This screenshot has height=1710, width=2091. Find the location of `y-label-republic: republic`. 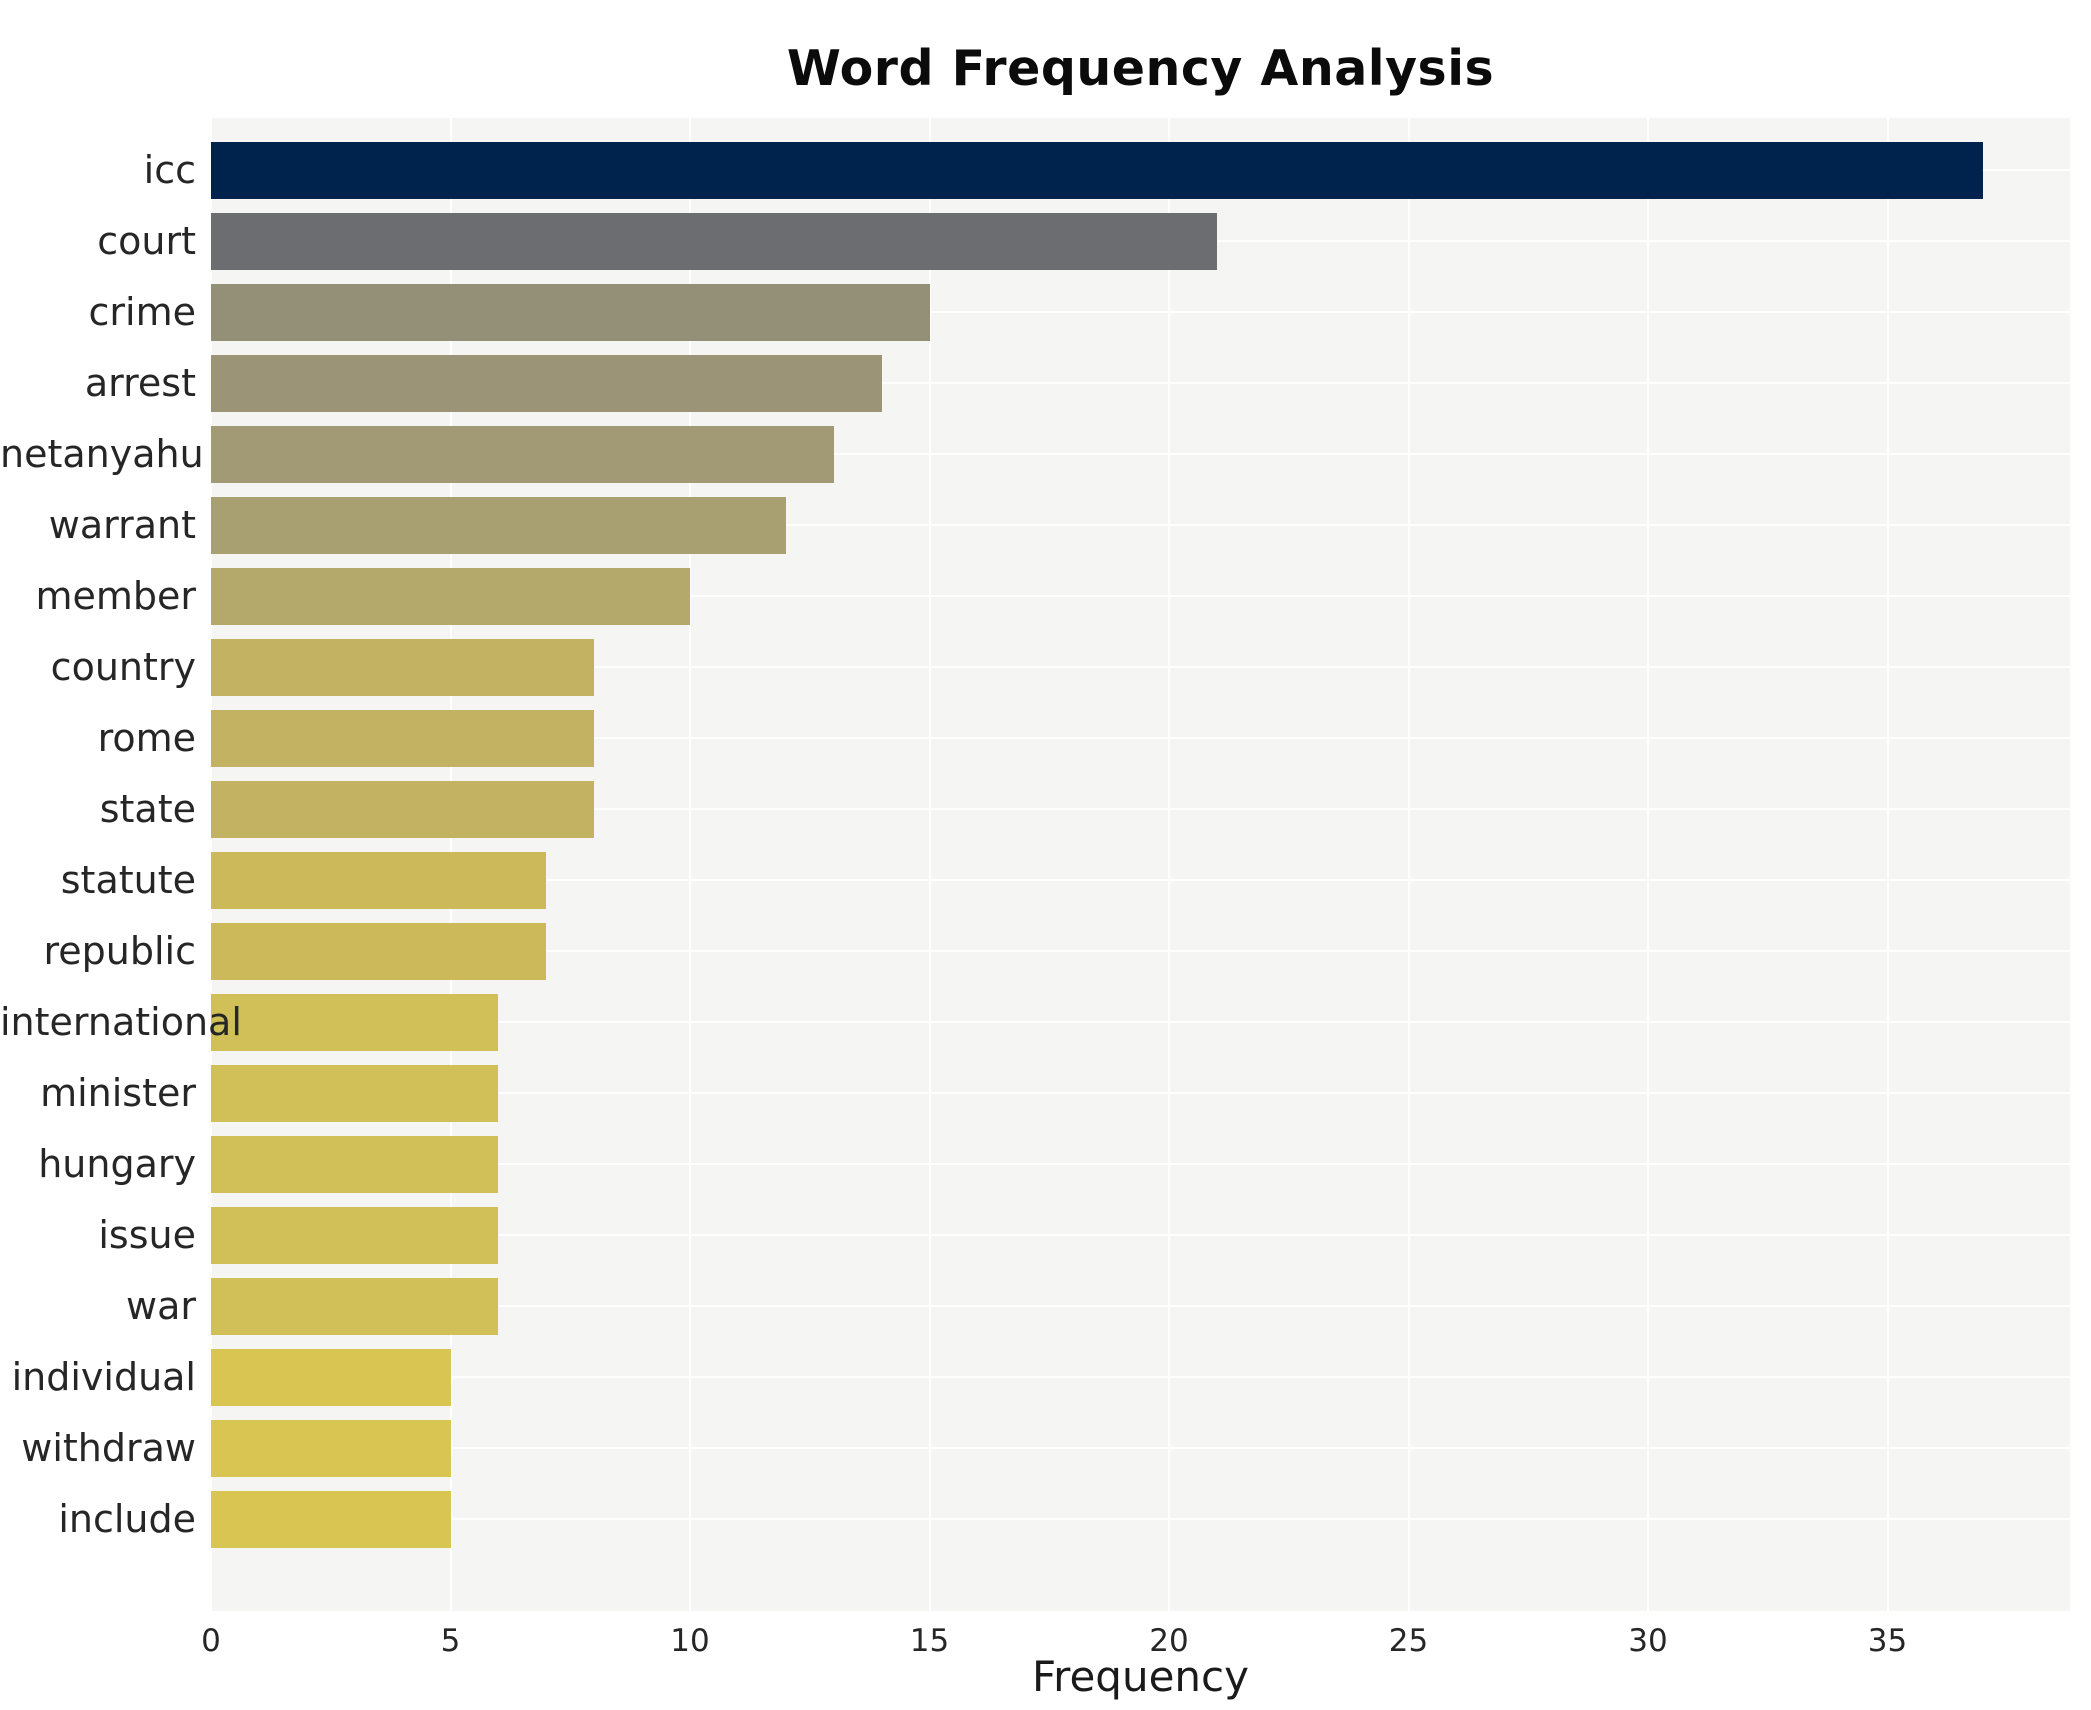

y-label-republic: republic is located at coordinates (119, 951).